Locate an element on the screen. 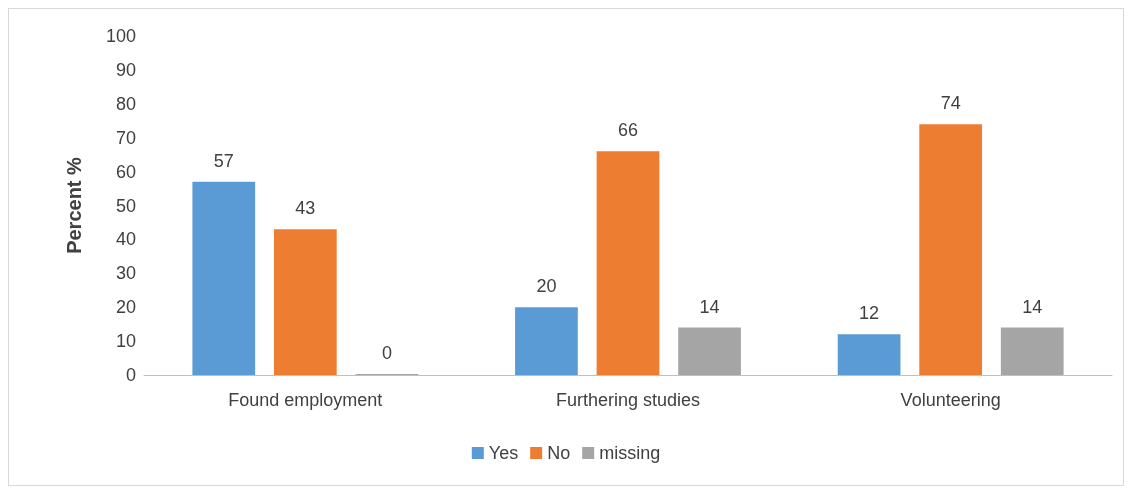  y-tick-label: 100 is located at coordinates (120, 36).